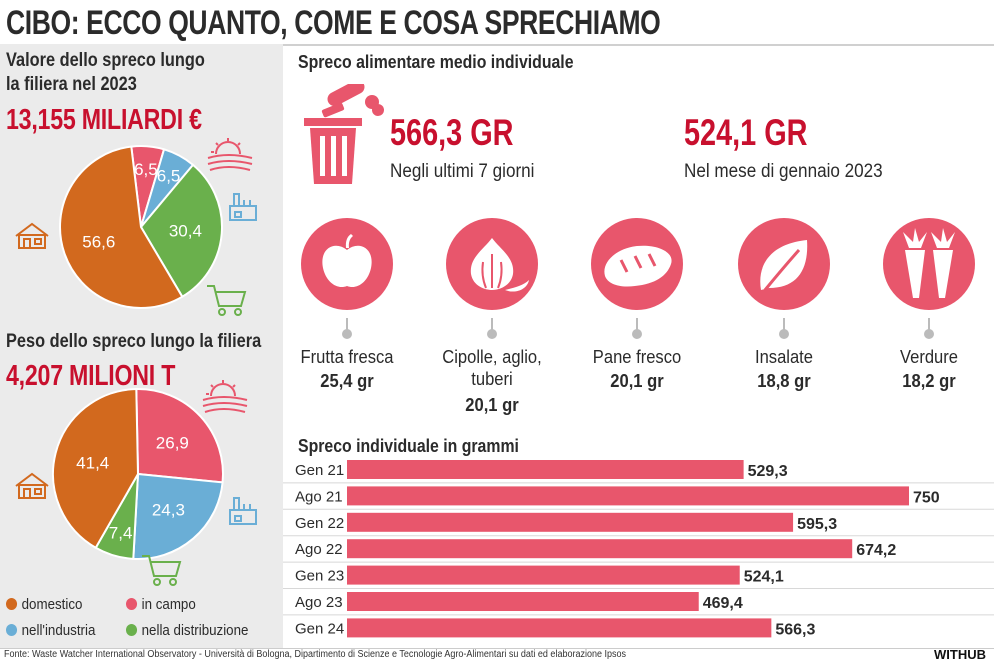 The image size is (994, 664). Describe the element at coordinates (344, 134) in the screenshot. I see `trash-bin-icon` at that location.